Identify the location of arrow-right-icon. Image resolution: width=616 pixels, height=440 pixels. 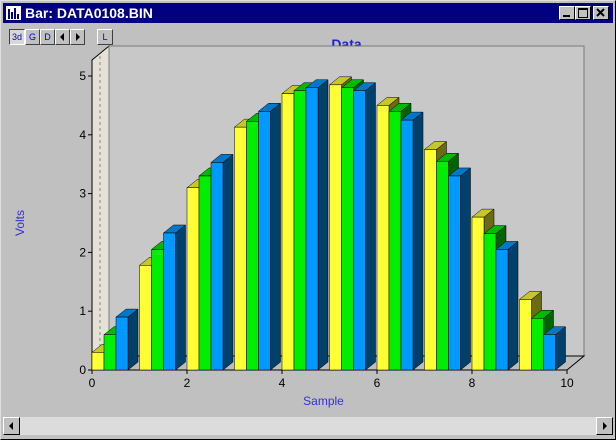
(78, 37).